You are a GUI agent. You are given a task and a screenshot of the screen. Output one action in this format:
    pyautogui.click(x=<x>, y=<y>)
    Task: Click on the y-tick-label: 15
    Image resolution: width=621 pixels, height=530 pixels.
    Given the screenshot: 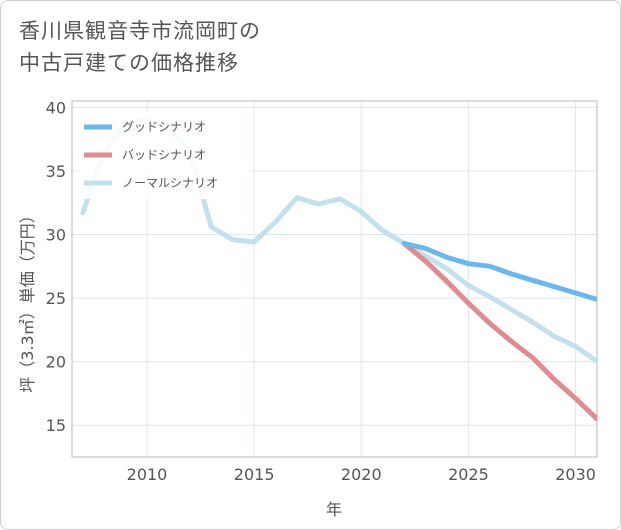 What is the action you would take?
    pyautogui.click(x=56, y=425)
    